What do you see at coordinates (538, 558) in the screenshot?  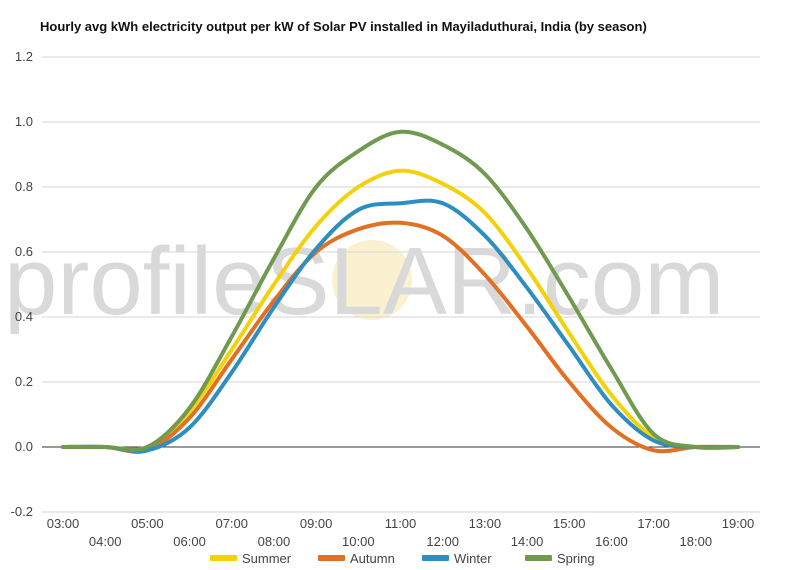 I see `legend-swatch-spring` at bounding box center [538, 558].